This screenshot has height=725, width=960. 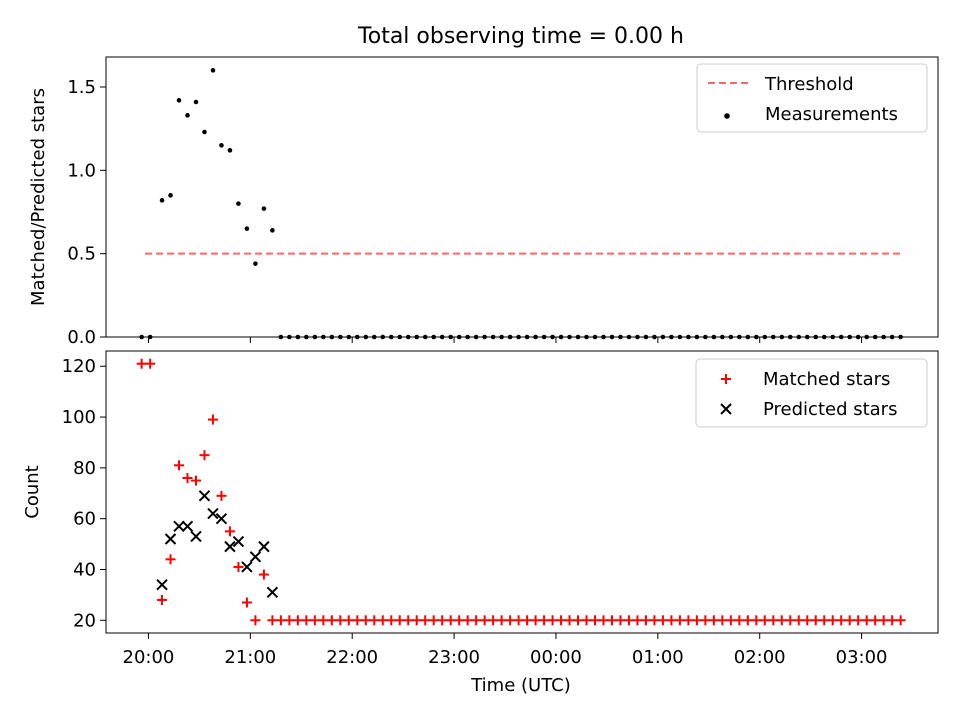 What do you see at coordinates (81, 254) in the screenshot?
I see `top-ytick-label: 0.5` at bounding box center [81, 254].